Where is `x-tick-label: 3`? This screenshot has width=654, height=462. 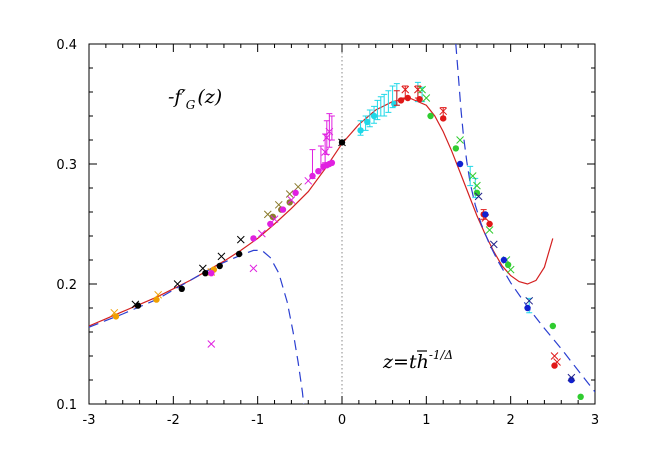
x-tick-label: 3 is located at coordinates (595, 420).